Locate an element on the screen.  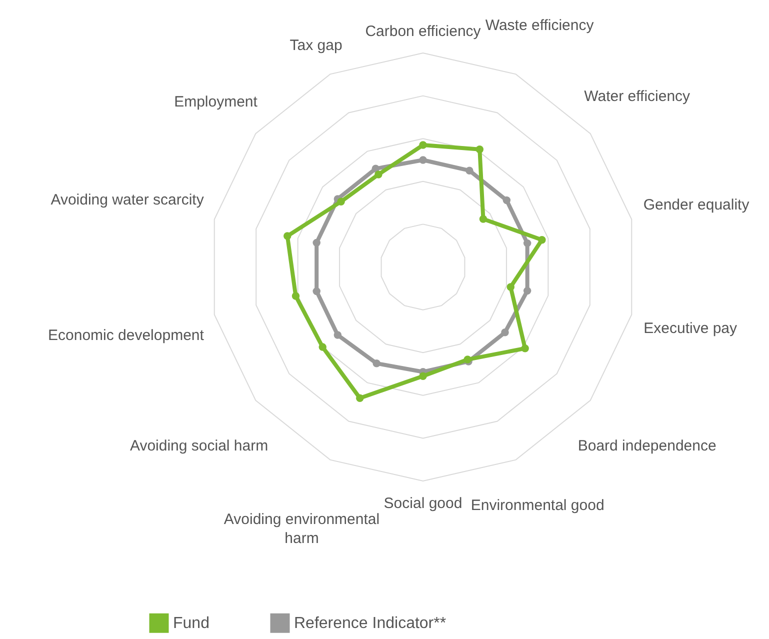
spoke-label: Executive pay is located at coordinates (691, 329).